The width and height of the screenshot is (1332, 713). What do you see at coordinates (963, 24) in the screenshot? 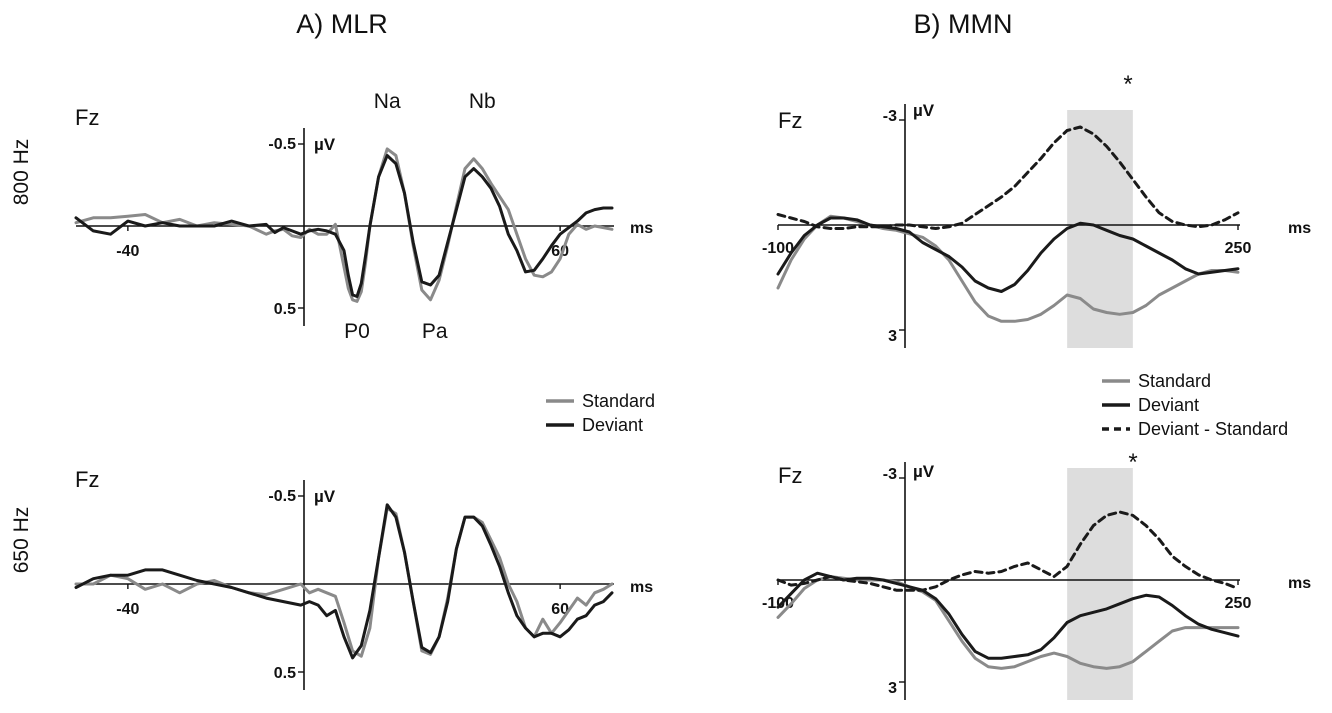
I see `panel-title-mmn: B) MMN` at bounding box center [963, 24].